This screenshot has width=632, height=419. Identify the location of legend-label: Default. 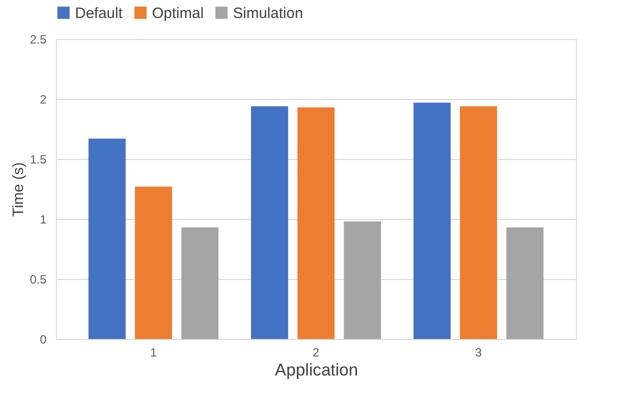
(99, 13).